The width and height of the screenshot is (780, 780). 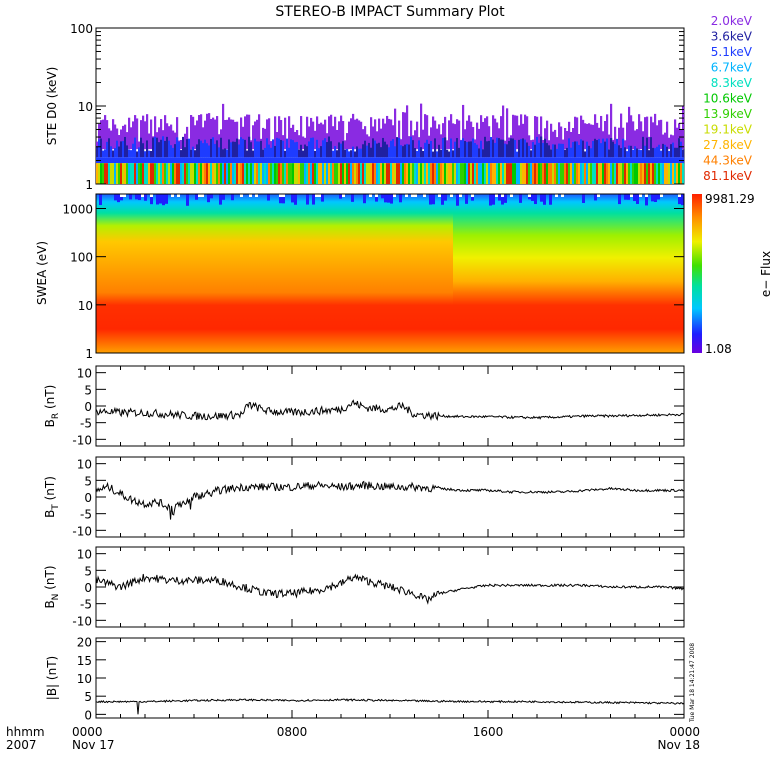 What do you see at coordinates (21, 745) in the screenshot?
I see `x-row2-label: 2007` at bounding box center [21, 745].